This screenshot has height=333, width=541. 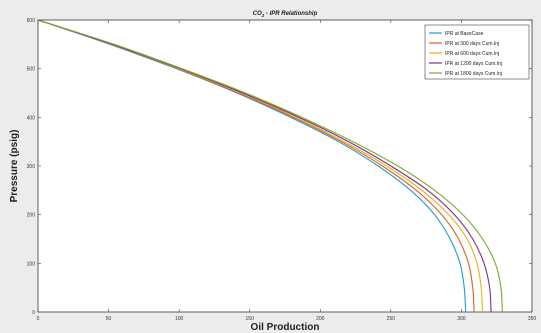 What do you see at coordinates (472, 44) in the screenshot?
I see `legend-label: IPR at 300 days Cum.Inj` at bounding box center [472, 44].